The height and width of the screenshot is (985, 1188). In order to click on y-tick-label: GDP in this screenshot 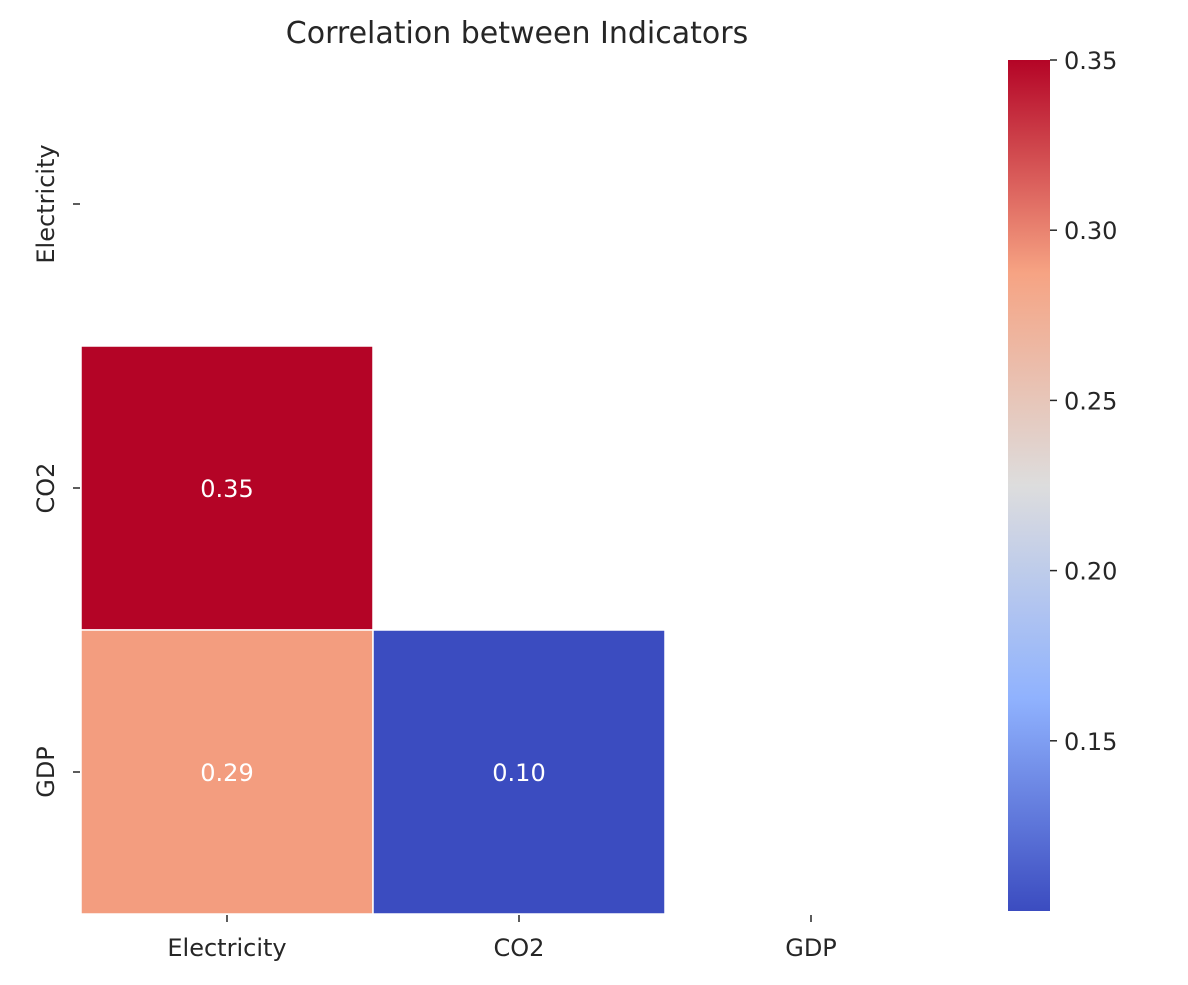, I will do `click(46, 772)`.